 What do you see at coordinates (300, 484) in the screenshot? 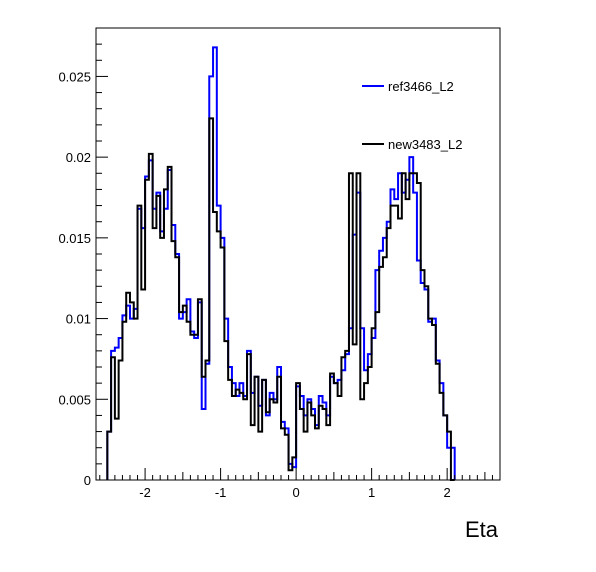
I see `x-axis: -2 -1 0 1 2` at bounding box center [300, 484].